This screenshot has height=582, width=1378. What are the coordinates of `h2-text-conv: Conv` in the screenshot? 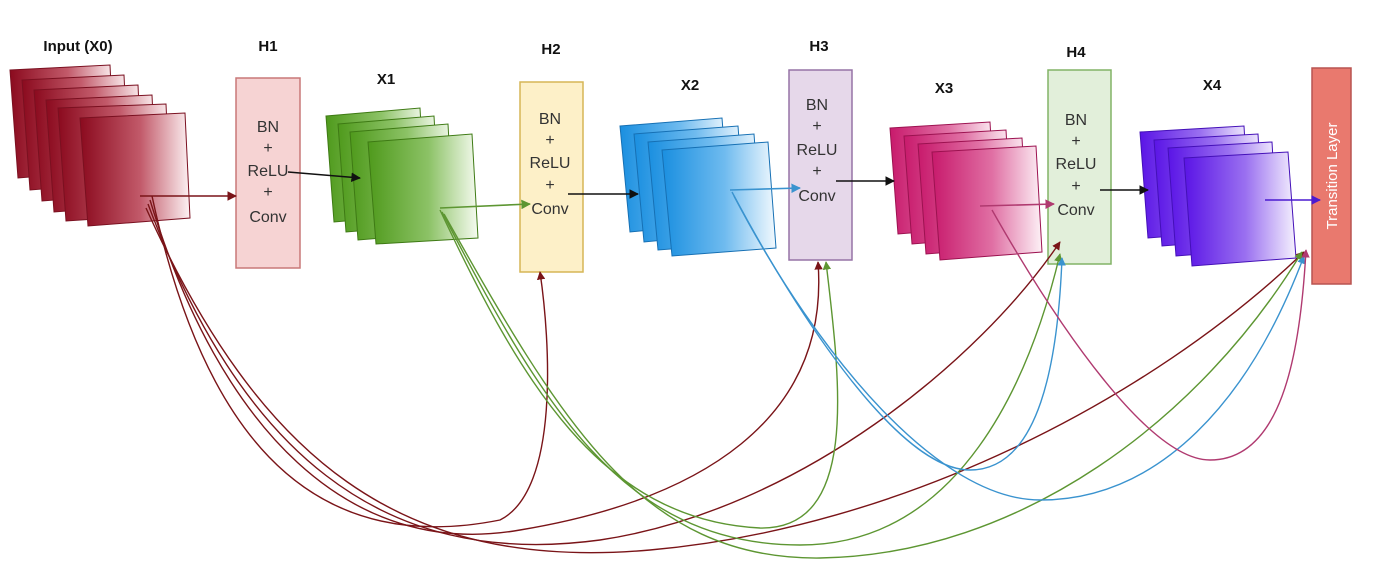 It's located at (549, 209).